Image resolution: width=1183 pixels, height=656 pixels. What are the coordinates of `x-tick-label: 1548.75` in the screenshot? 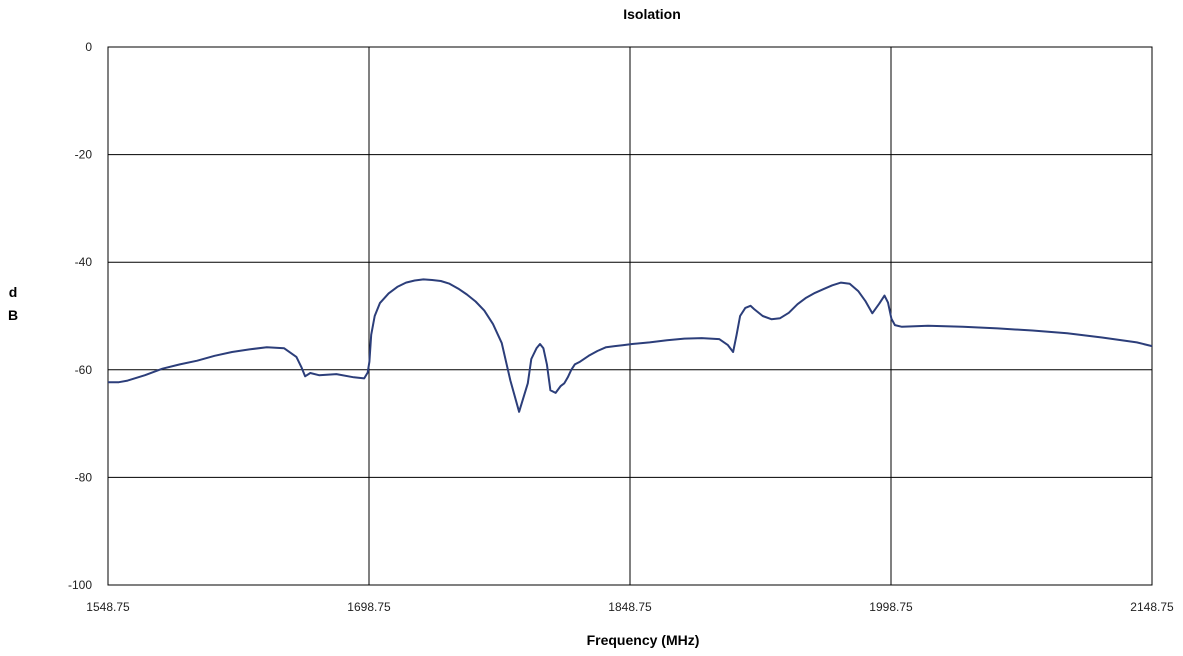 It's located at (108, 607).